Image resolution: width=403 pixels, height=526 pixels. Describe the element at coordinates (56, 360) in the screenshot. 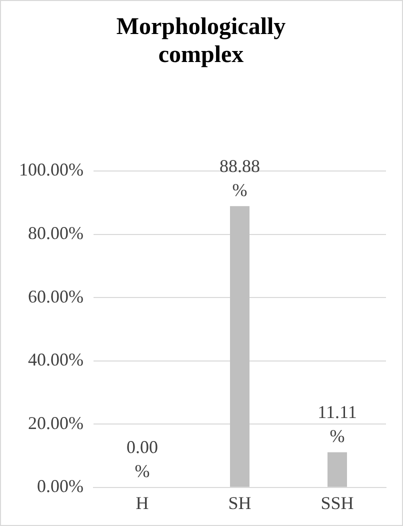

I see `y-tick-label: 40.00%` at that location.